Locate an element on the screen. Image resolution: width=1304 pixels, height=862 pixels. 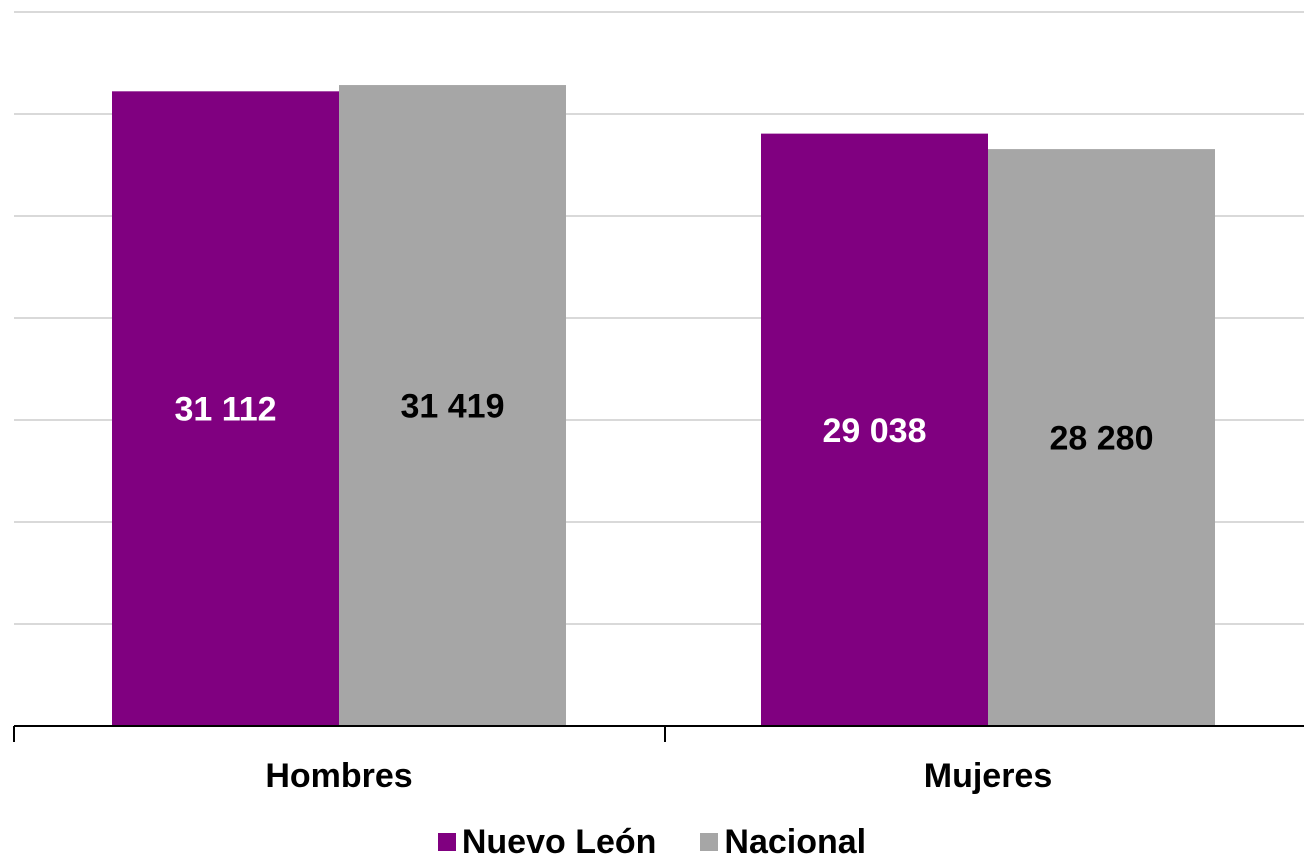
x-tick-label-hombres: Hombres is located at coordinates (338, 776).